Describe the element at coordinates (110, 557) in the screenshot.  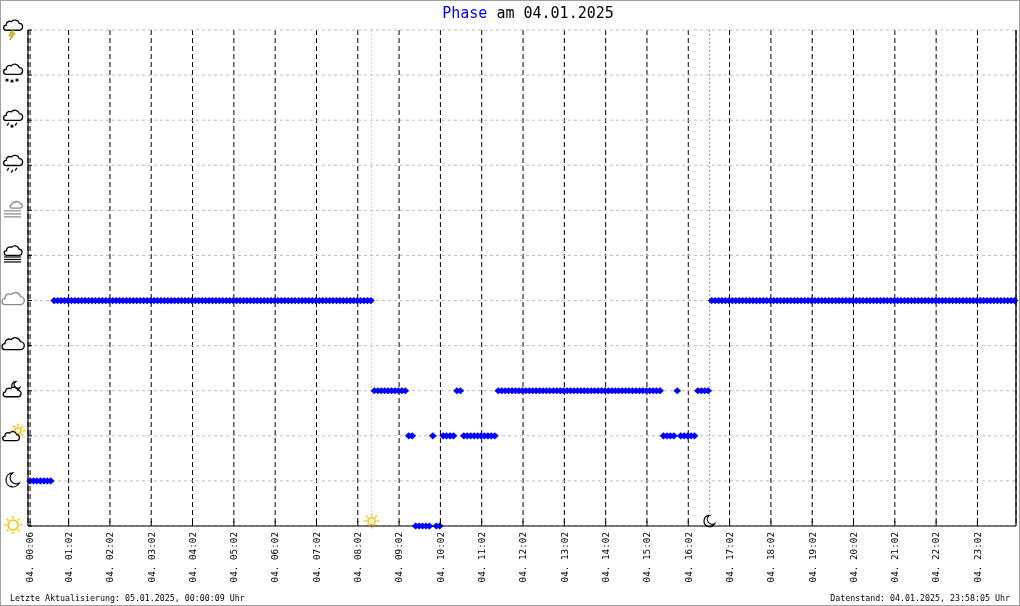
I see `x-tick-label: 04. 02:02` at that location.